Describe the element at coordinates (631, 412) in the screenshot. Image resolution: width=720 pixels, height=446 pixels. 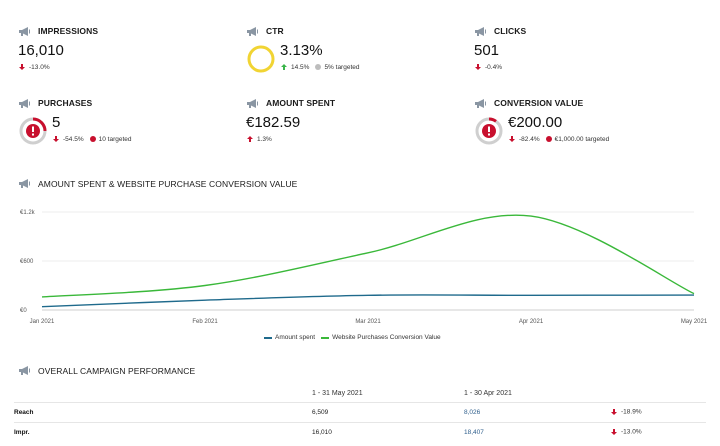
I see `change-value: -18.9%` at that location.